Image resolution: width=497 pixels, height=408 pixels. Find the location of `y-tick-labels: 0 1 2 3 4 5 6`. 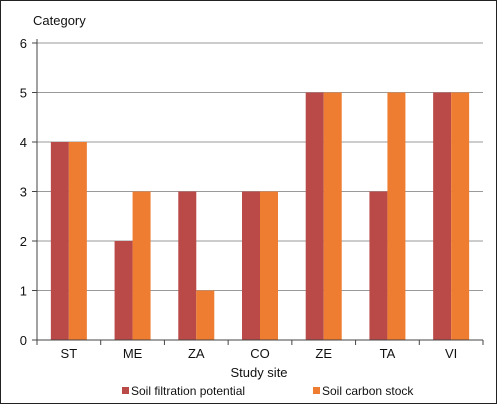

y-tick-labels: 0 1 2 3 4 5 6 is located at coordinates (23, 192).